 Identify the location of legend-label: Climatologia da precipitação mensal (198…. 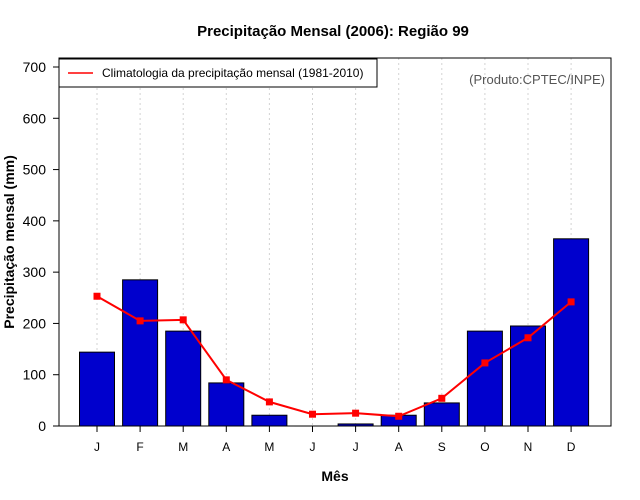
(232, 73).